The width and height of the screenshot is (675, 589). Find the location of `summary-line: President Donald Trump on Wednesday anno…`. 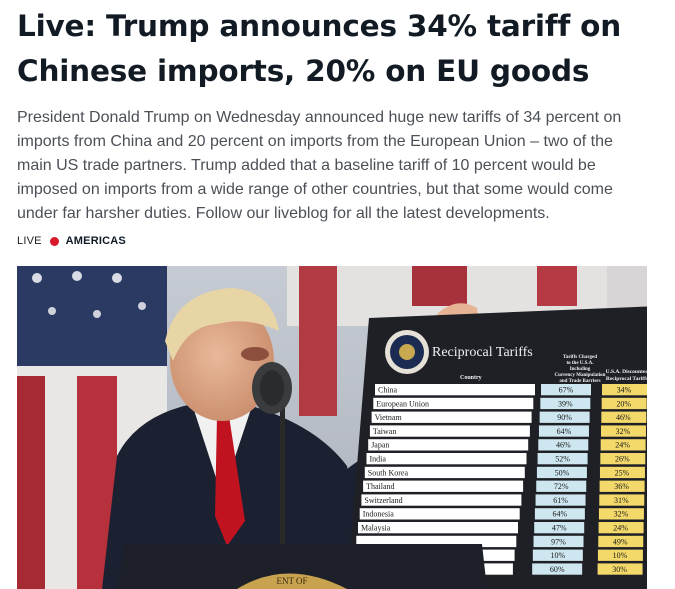

summary-line: President Donald Trump on Wednesday anno… is located at coordinates (319, 117).